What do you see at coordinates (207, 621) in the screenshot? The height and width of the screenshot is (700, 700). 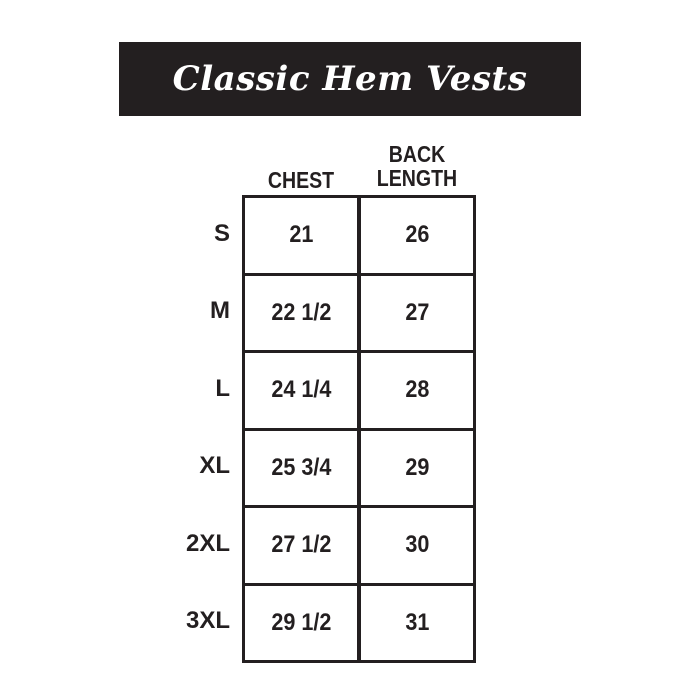 I see `size-label: 3XL` at bounding box center [207, 621].